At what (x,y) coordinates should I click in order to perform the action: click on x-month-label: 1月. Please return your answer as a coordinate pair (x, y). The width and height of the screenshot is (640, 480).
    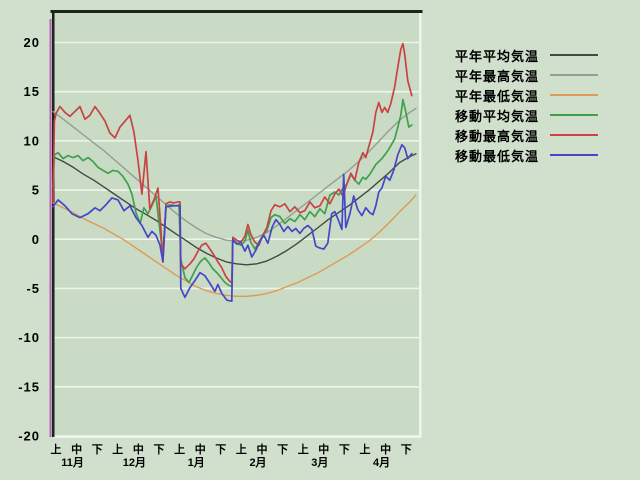
    Looking at the image, I should click on (196, 462).